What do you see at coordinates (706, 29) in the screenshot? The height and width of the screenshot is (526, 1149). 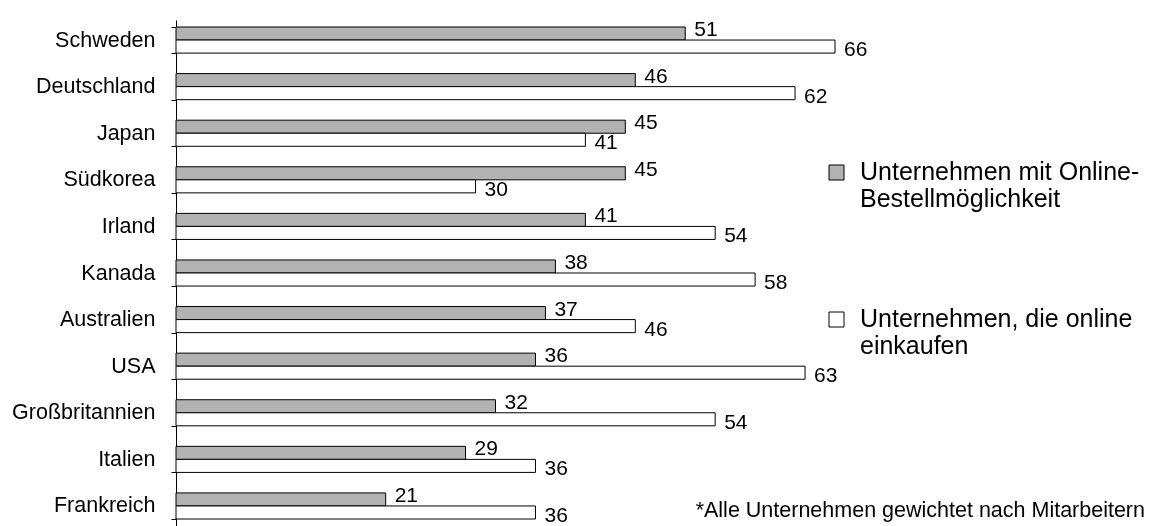 I see `data-label: 51` at bounding box center [706, 29].